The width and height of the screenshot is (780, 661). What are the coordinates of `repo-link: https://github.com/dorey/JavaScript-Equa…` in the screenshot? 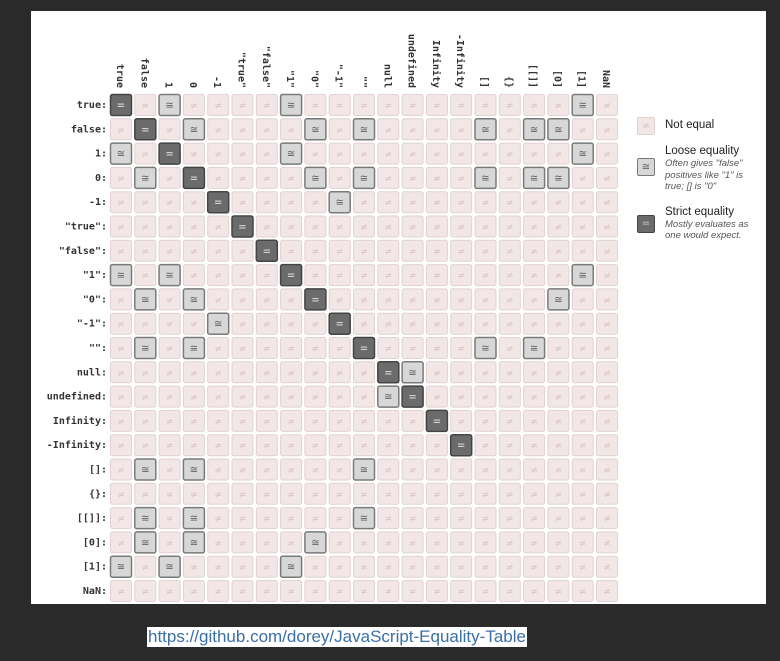 It's located at (337, 637).